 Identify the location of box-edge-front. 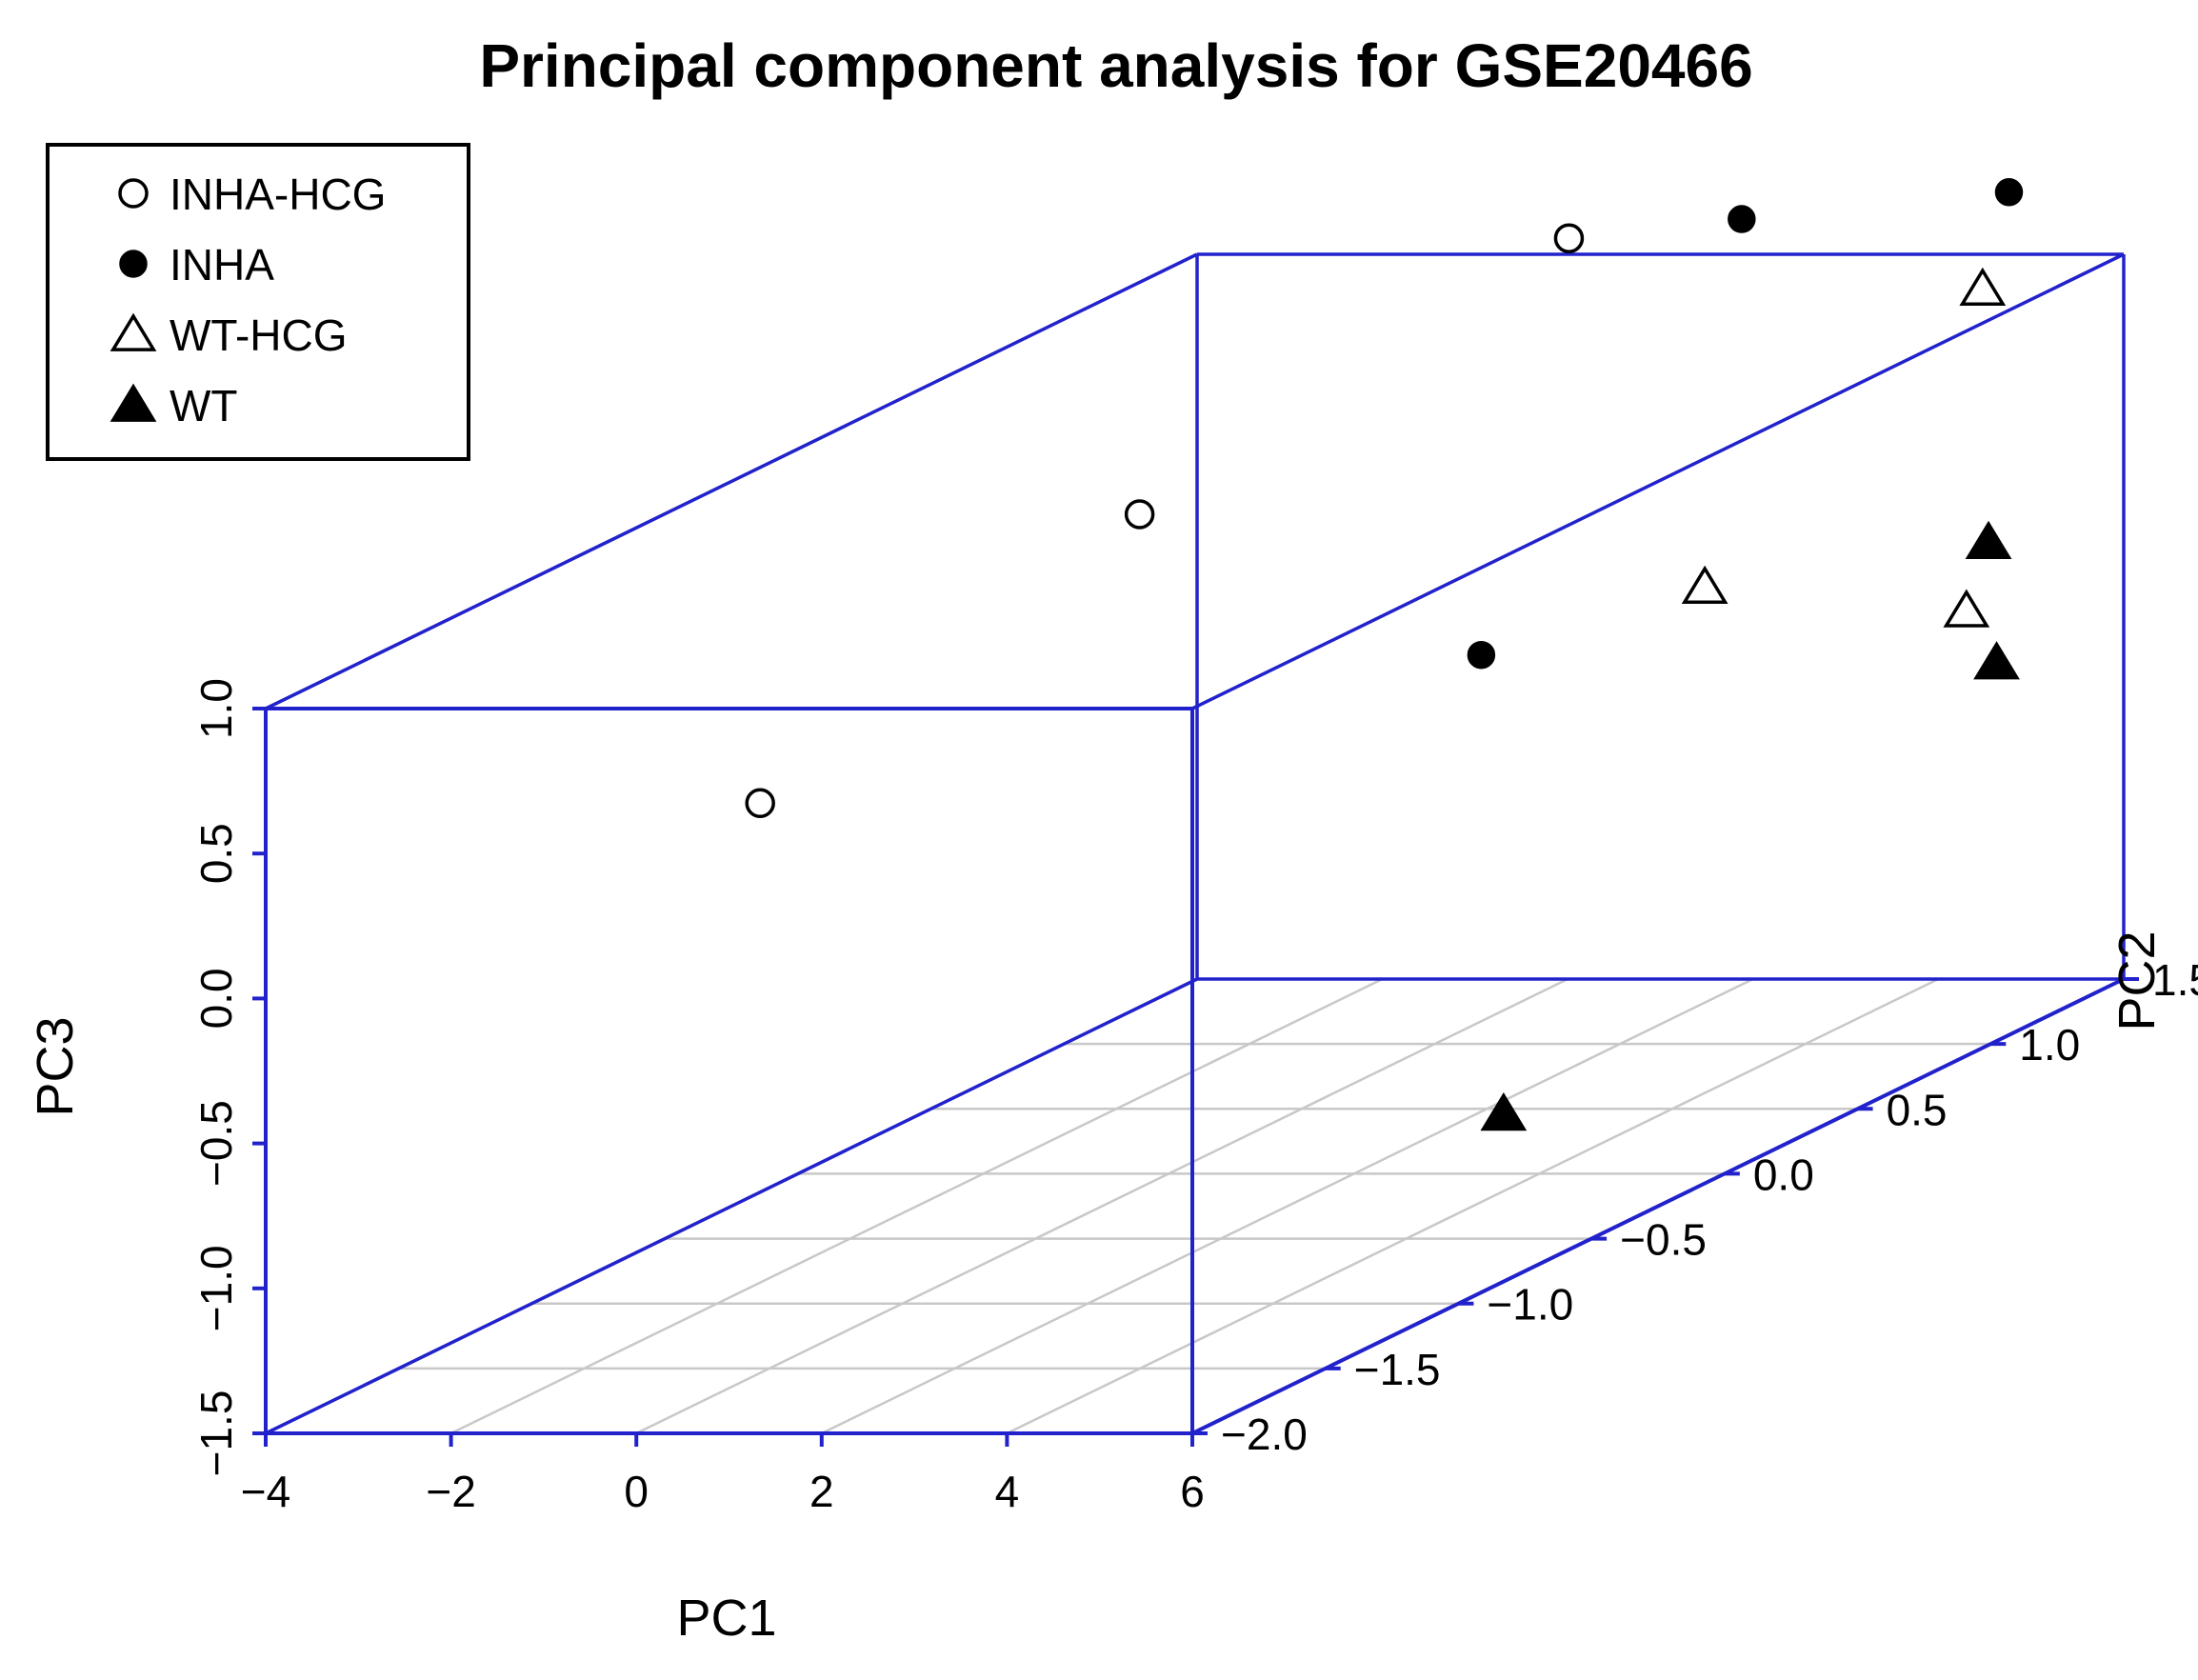
(1658, 1206).